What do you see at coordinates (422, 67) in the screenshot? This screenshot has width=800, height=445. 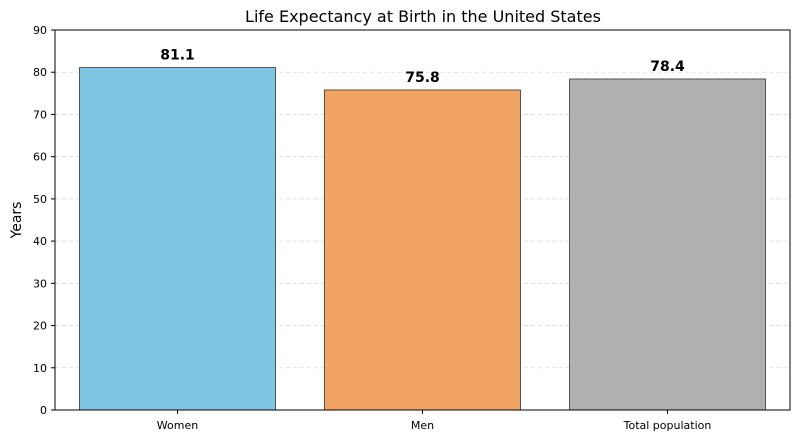 I see `data-labels: 81.1 75.8 78.4` at bounding box center [422, 67].